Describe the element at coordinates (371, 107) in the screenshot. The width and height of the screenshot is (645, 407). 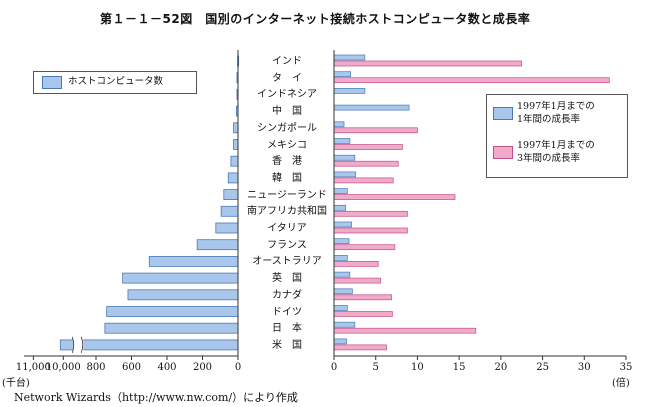
I see `growth-1year-bar` at that location.